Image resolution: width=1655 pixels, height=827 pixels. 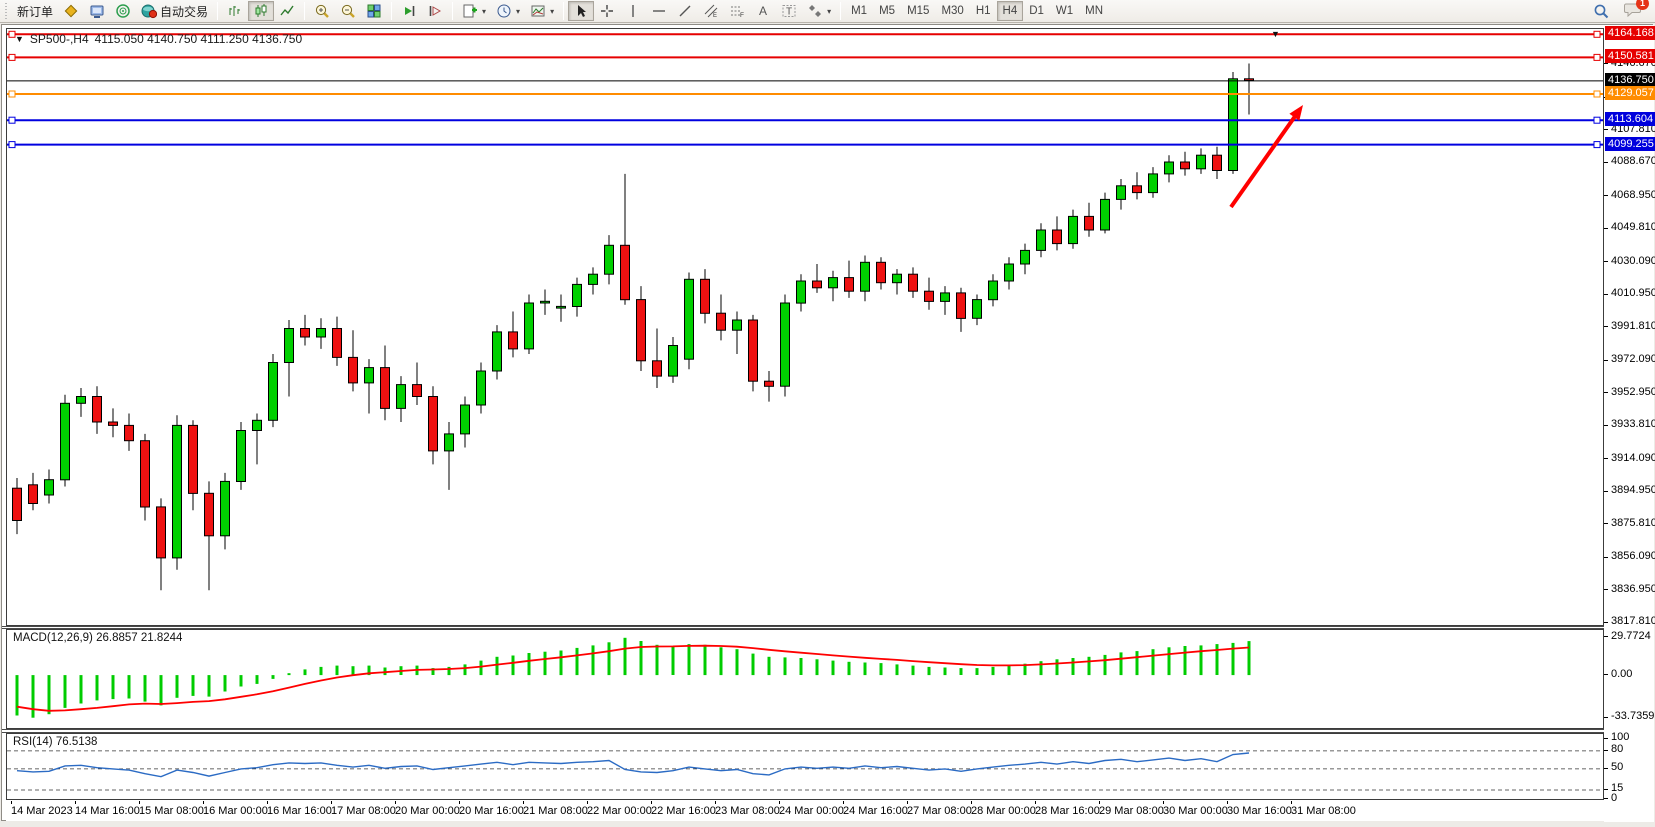 What do you see at coordinates (789, 11) in the screenshot?
I see `text-label-button: T` at bounding box center [789, 11].